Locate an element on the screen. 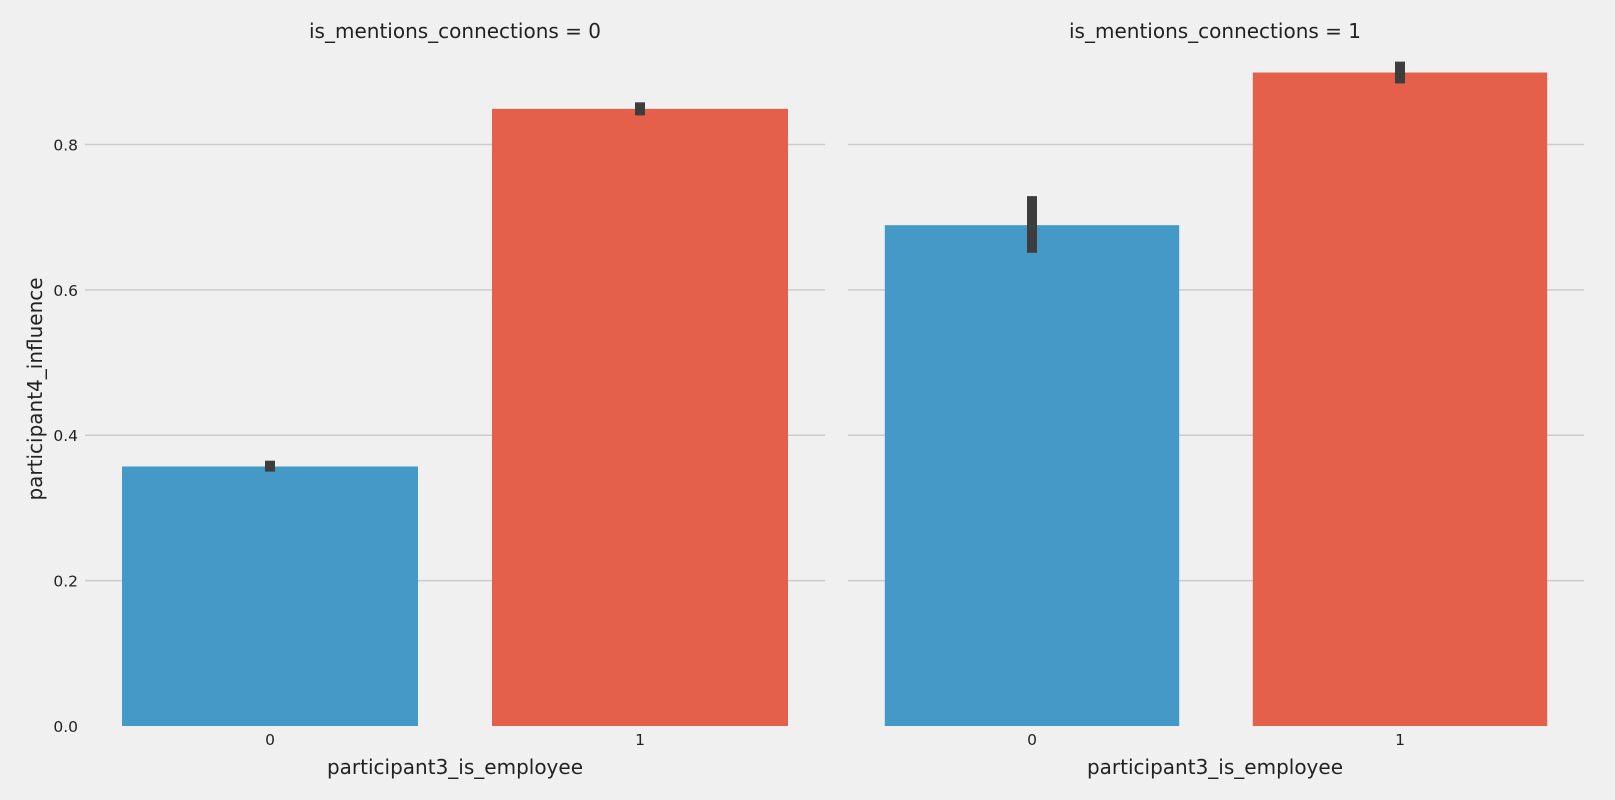 The width and height of the screenshot is (1615, 800). y-axis-label: participant4_influence is located at coordinates (35, 388).